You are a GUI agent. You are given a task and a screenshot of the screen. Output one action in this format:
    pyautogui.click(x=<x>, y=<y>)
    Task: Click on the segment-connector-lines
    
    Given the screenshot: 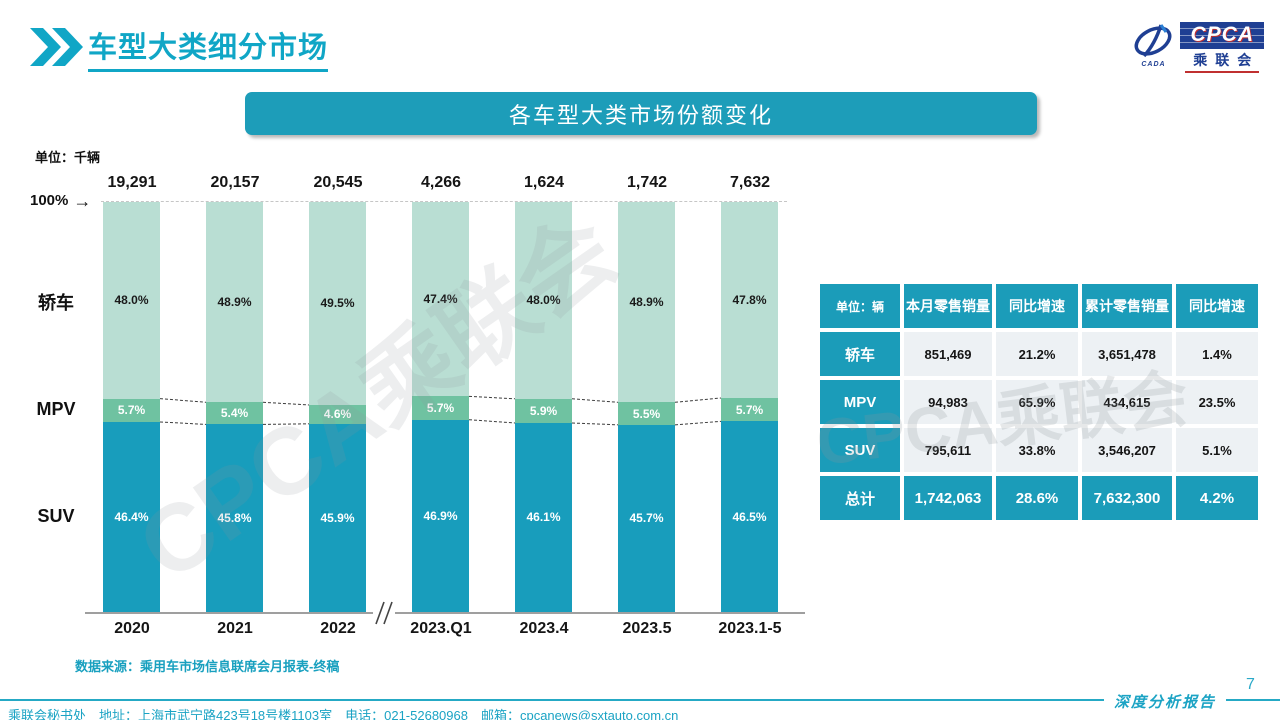 What is the action you would take?
    pyautogui.click(x=440, y=410)
    